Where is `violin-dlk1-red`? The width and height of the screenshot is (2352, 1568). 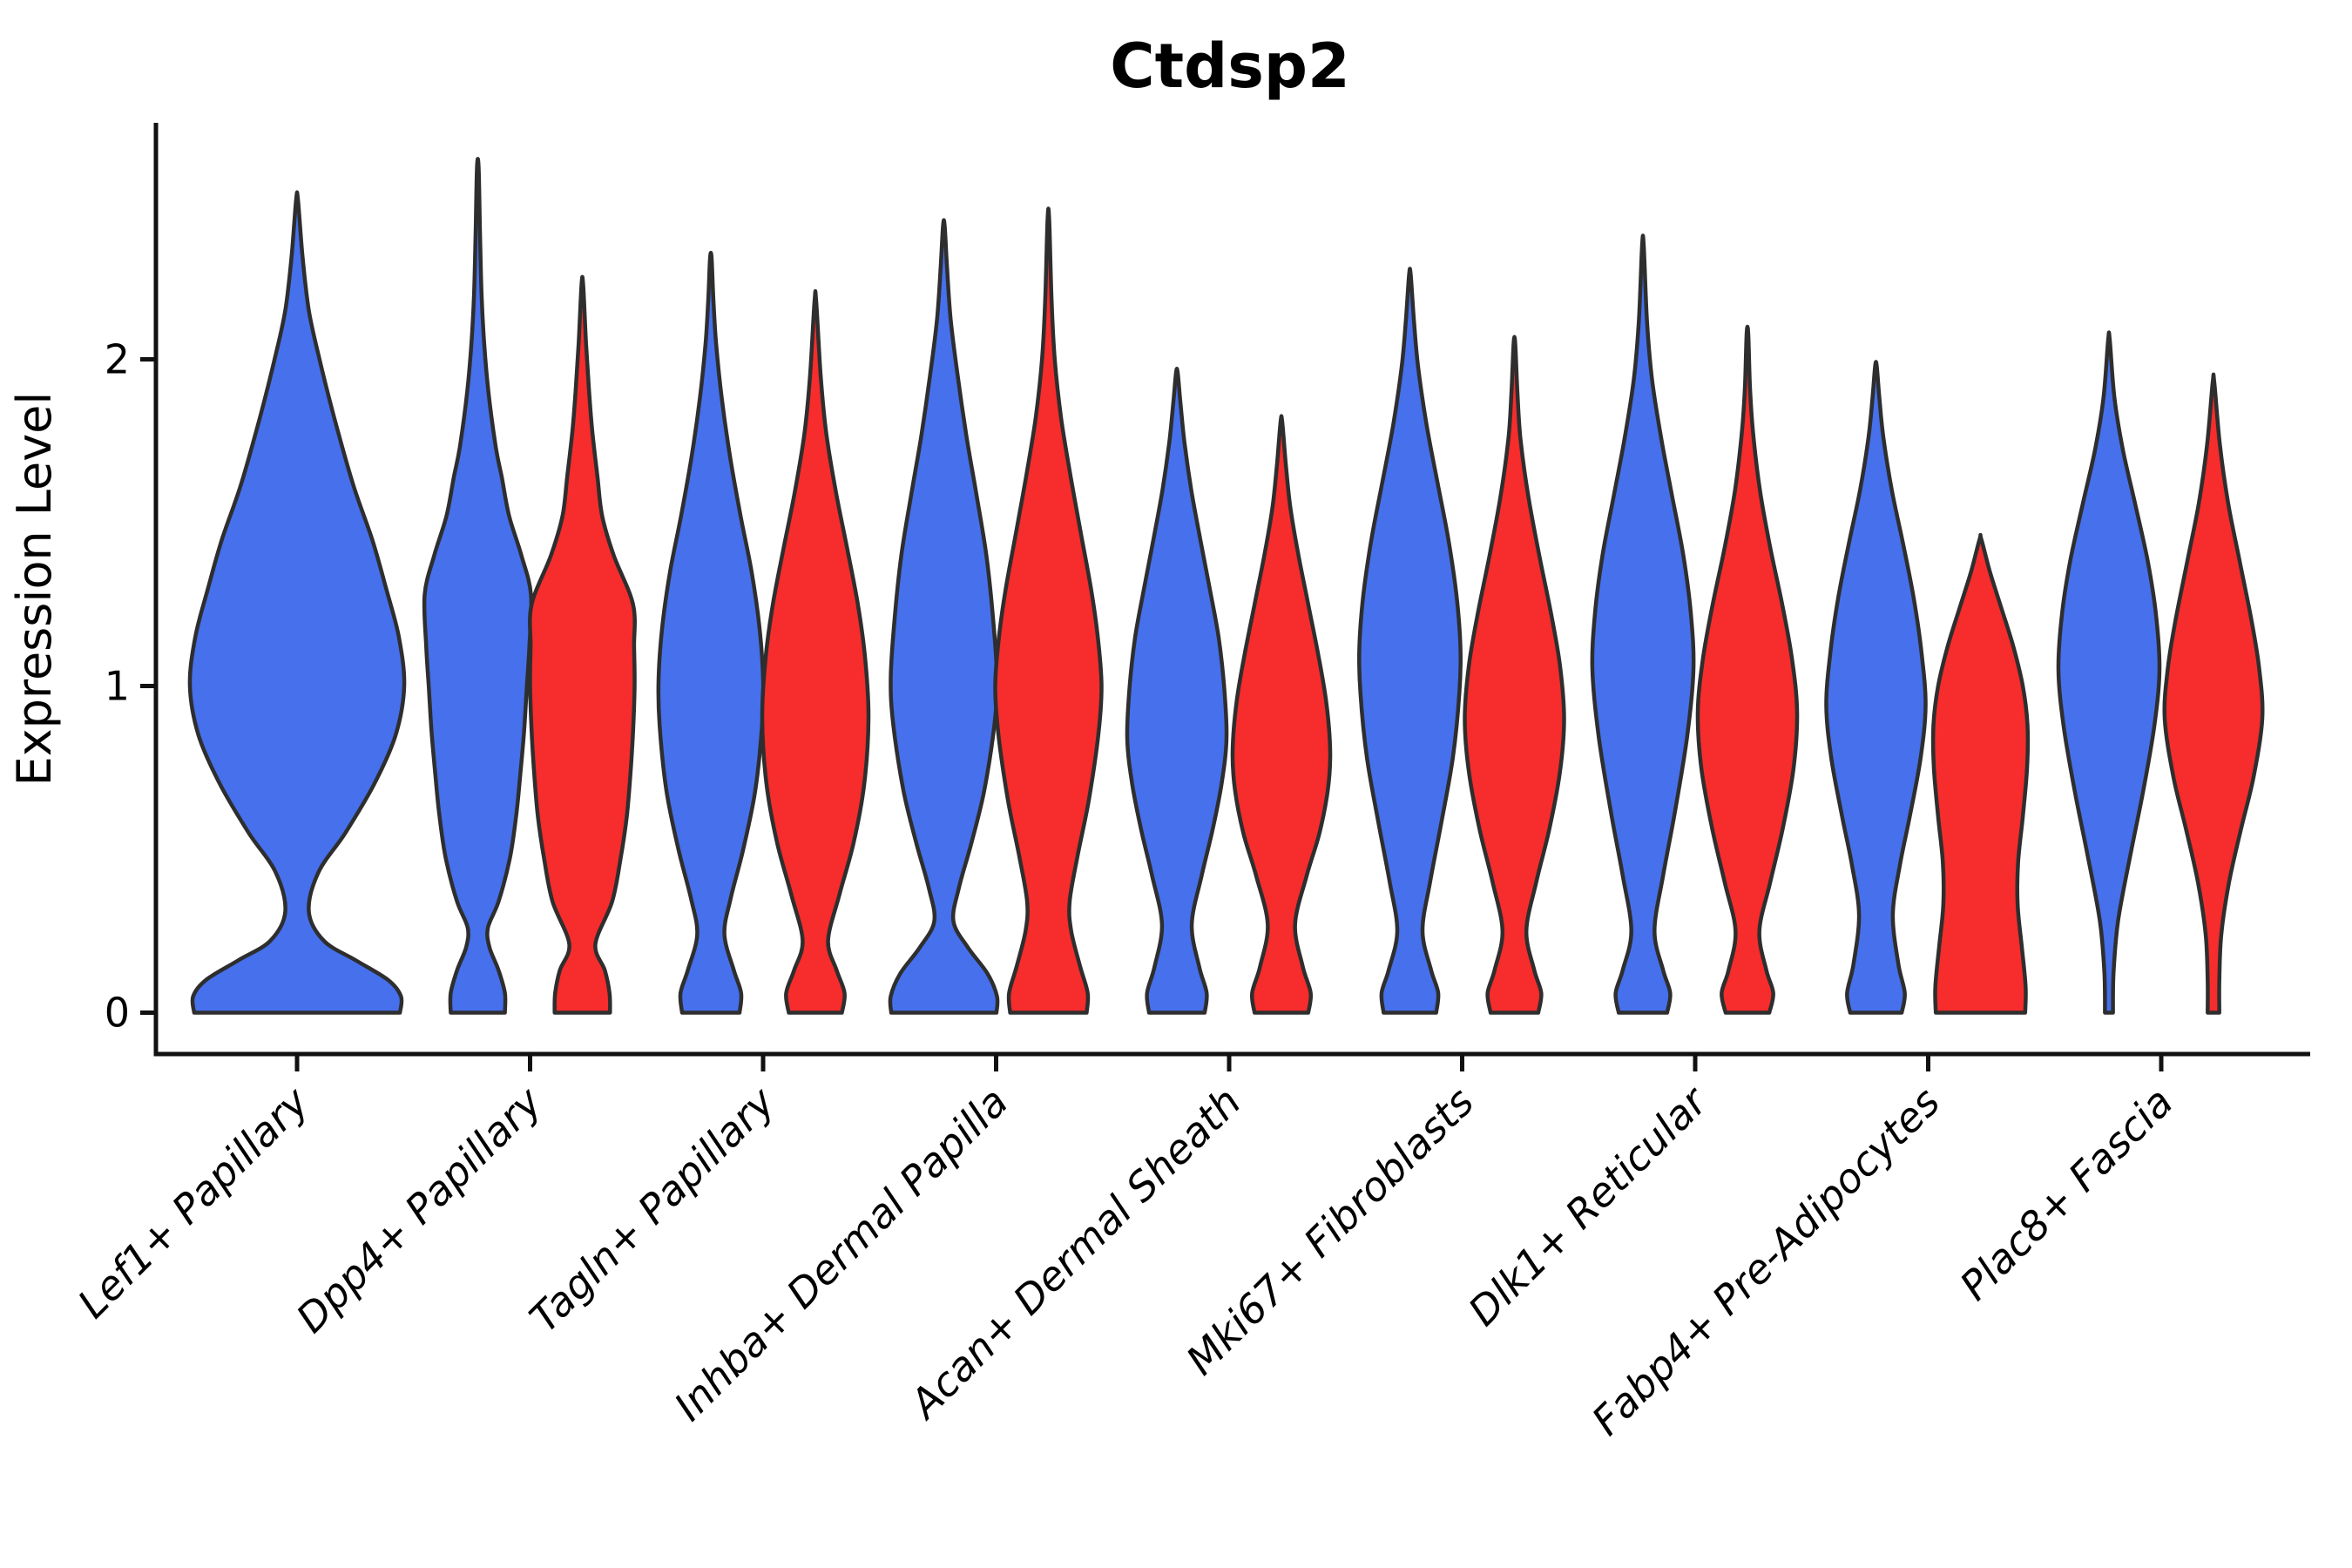 violin-dlk1-red is located at coordinates (1747, 669).